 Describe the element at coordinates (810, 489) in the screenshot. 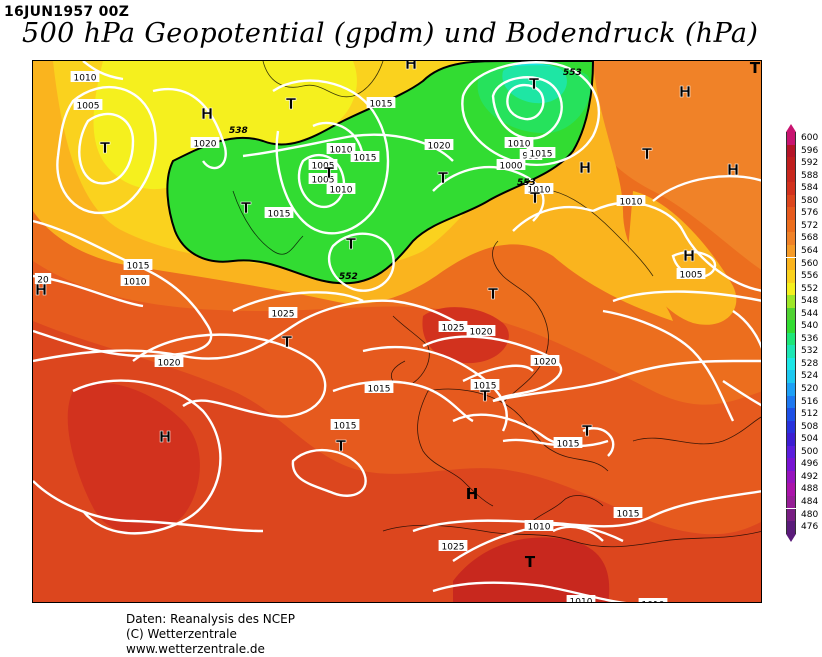

I see `legend-label: 488` at that location.